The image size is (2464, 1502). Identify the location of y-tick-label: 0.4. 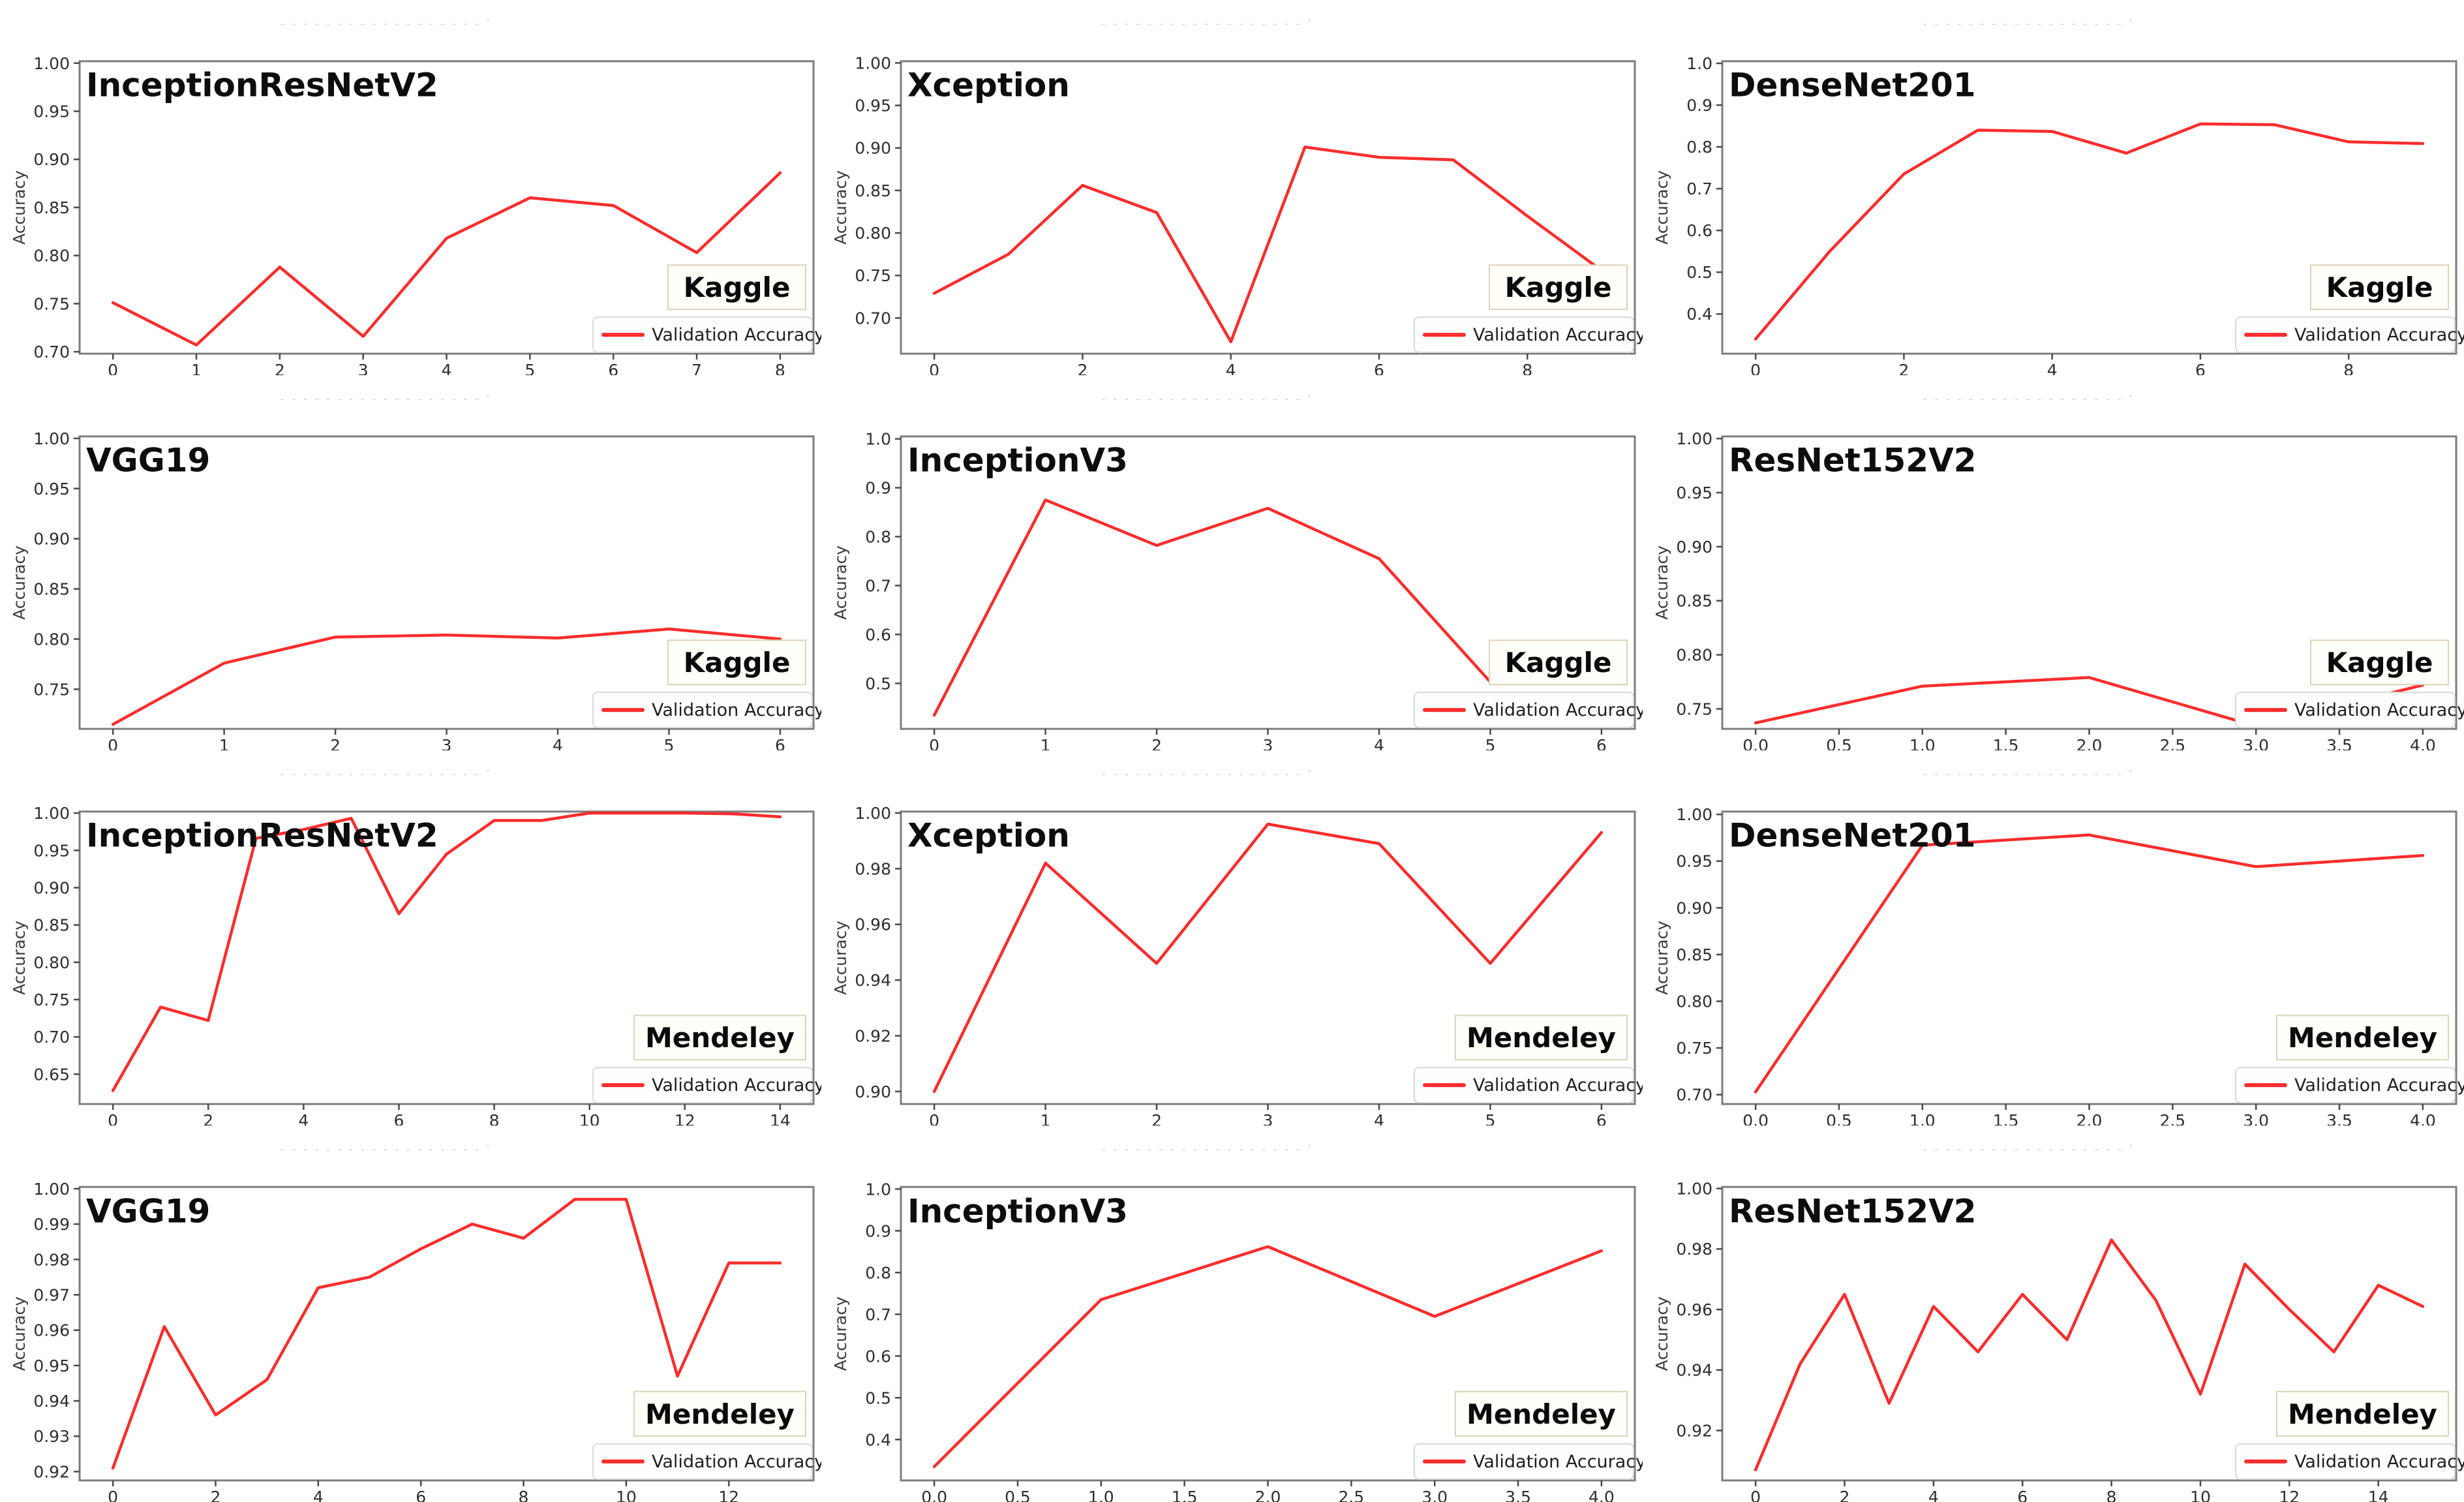
(1699, 314).